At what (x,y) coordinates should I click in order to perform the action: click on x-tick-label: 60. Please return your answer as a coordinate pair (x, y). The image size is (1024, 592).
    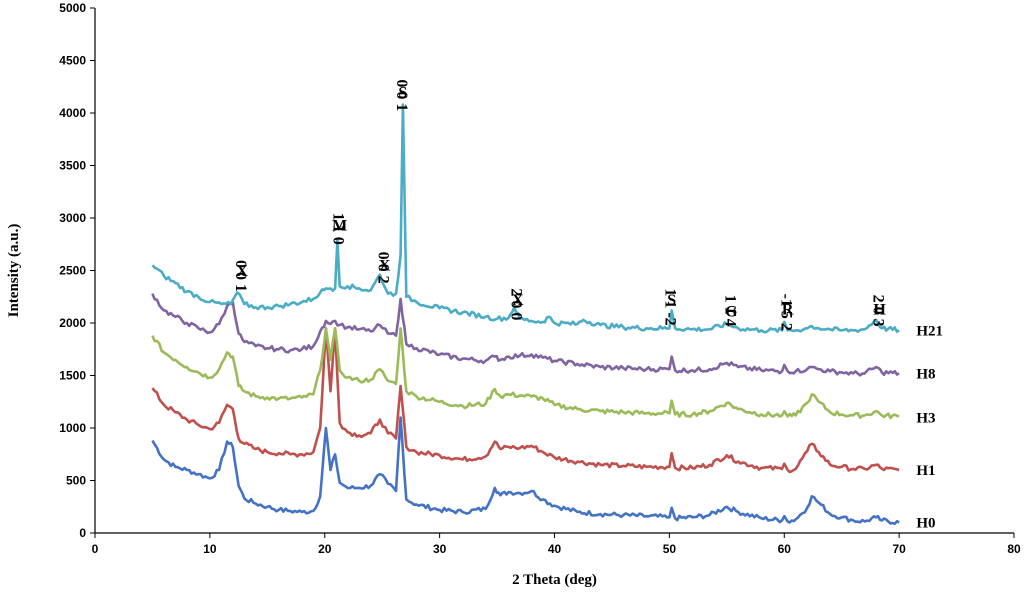
    Looking at the image, I should click on (785, 549).